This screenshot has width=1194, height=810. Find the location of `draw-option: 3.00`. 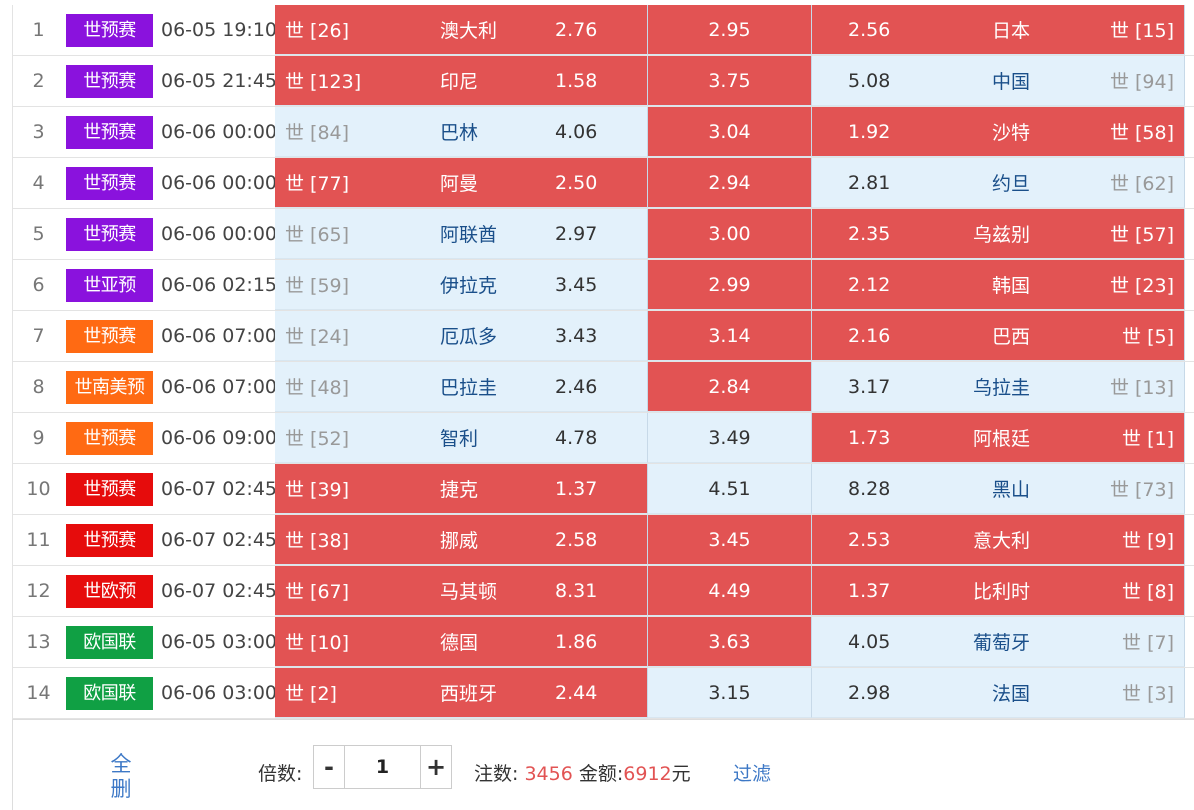

draw-option: 3.00 is located at coordinates (730, 234).